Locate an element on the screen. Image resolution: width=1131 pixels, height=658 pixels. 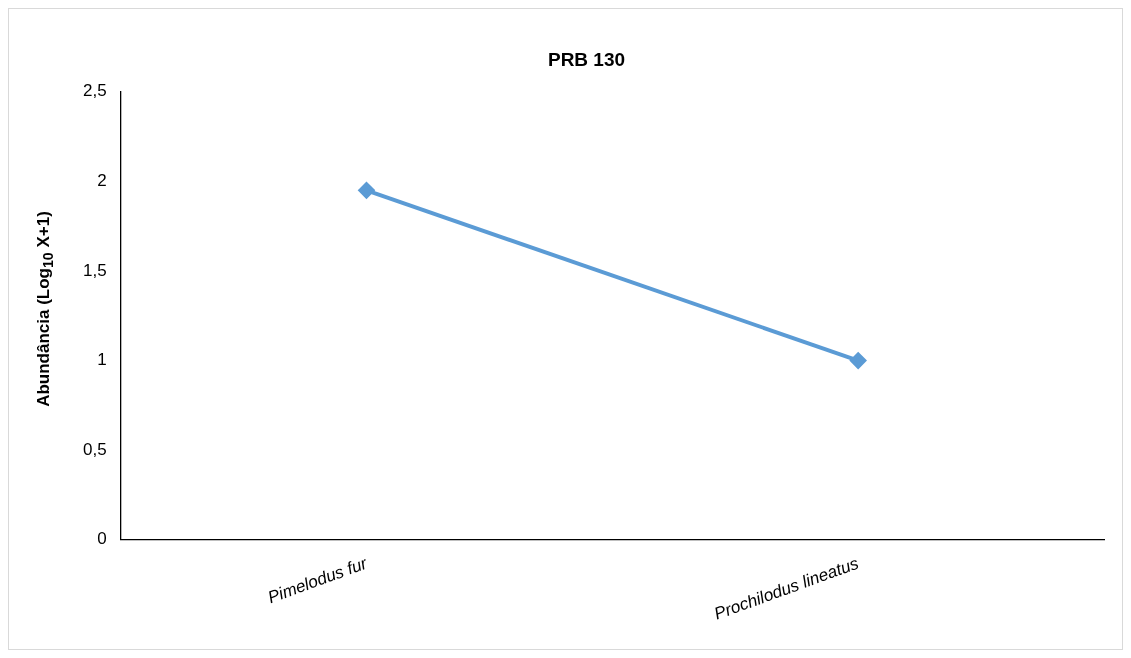
chart-title: PRB 130 is located at coordinates (586, 59).